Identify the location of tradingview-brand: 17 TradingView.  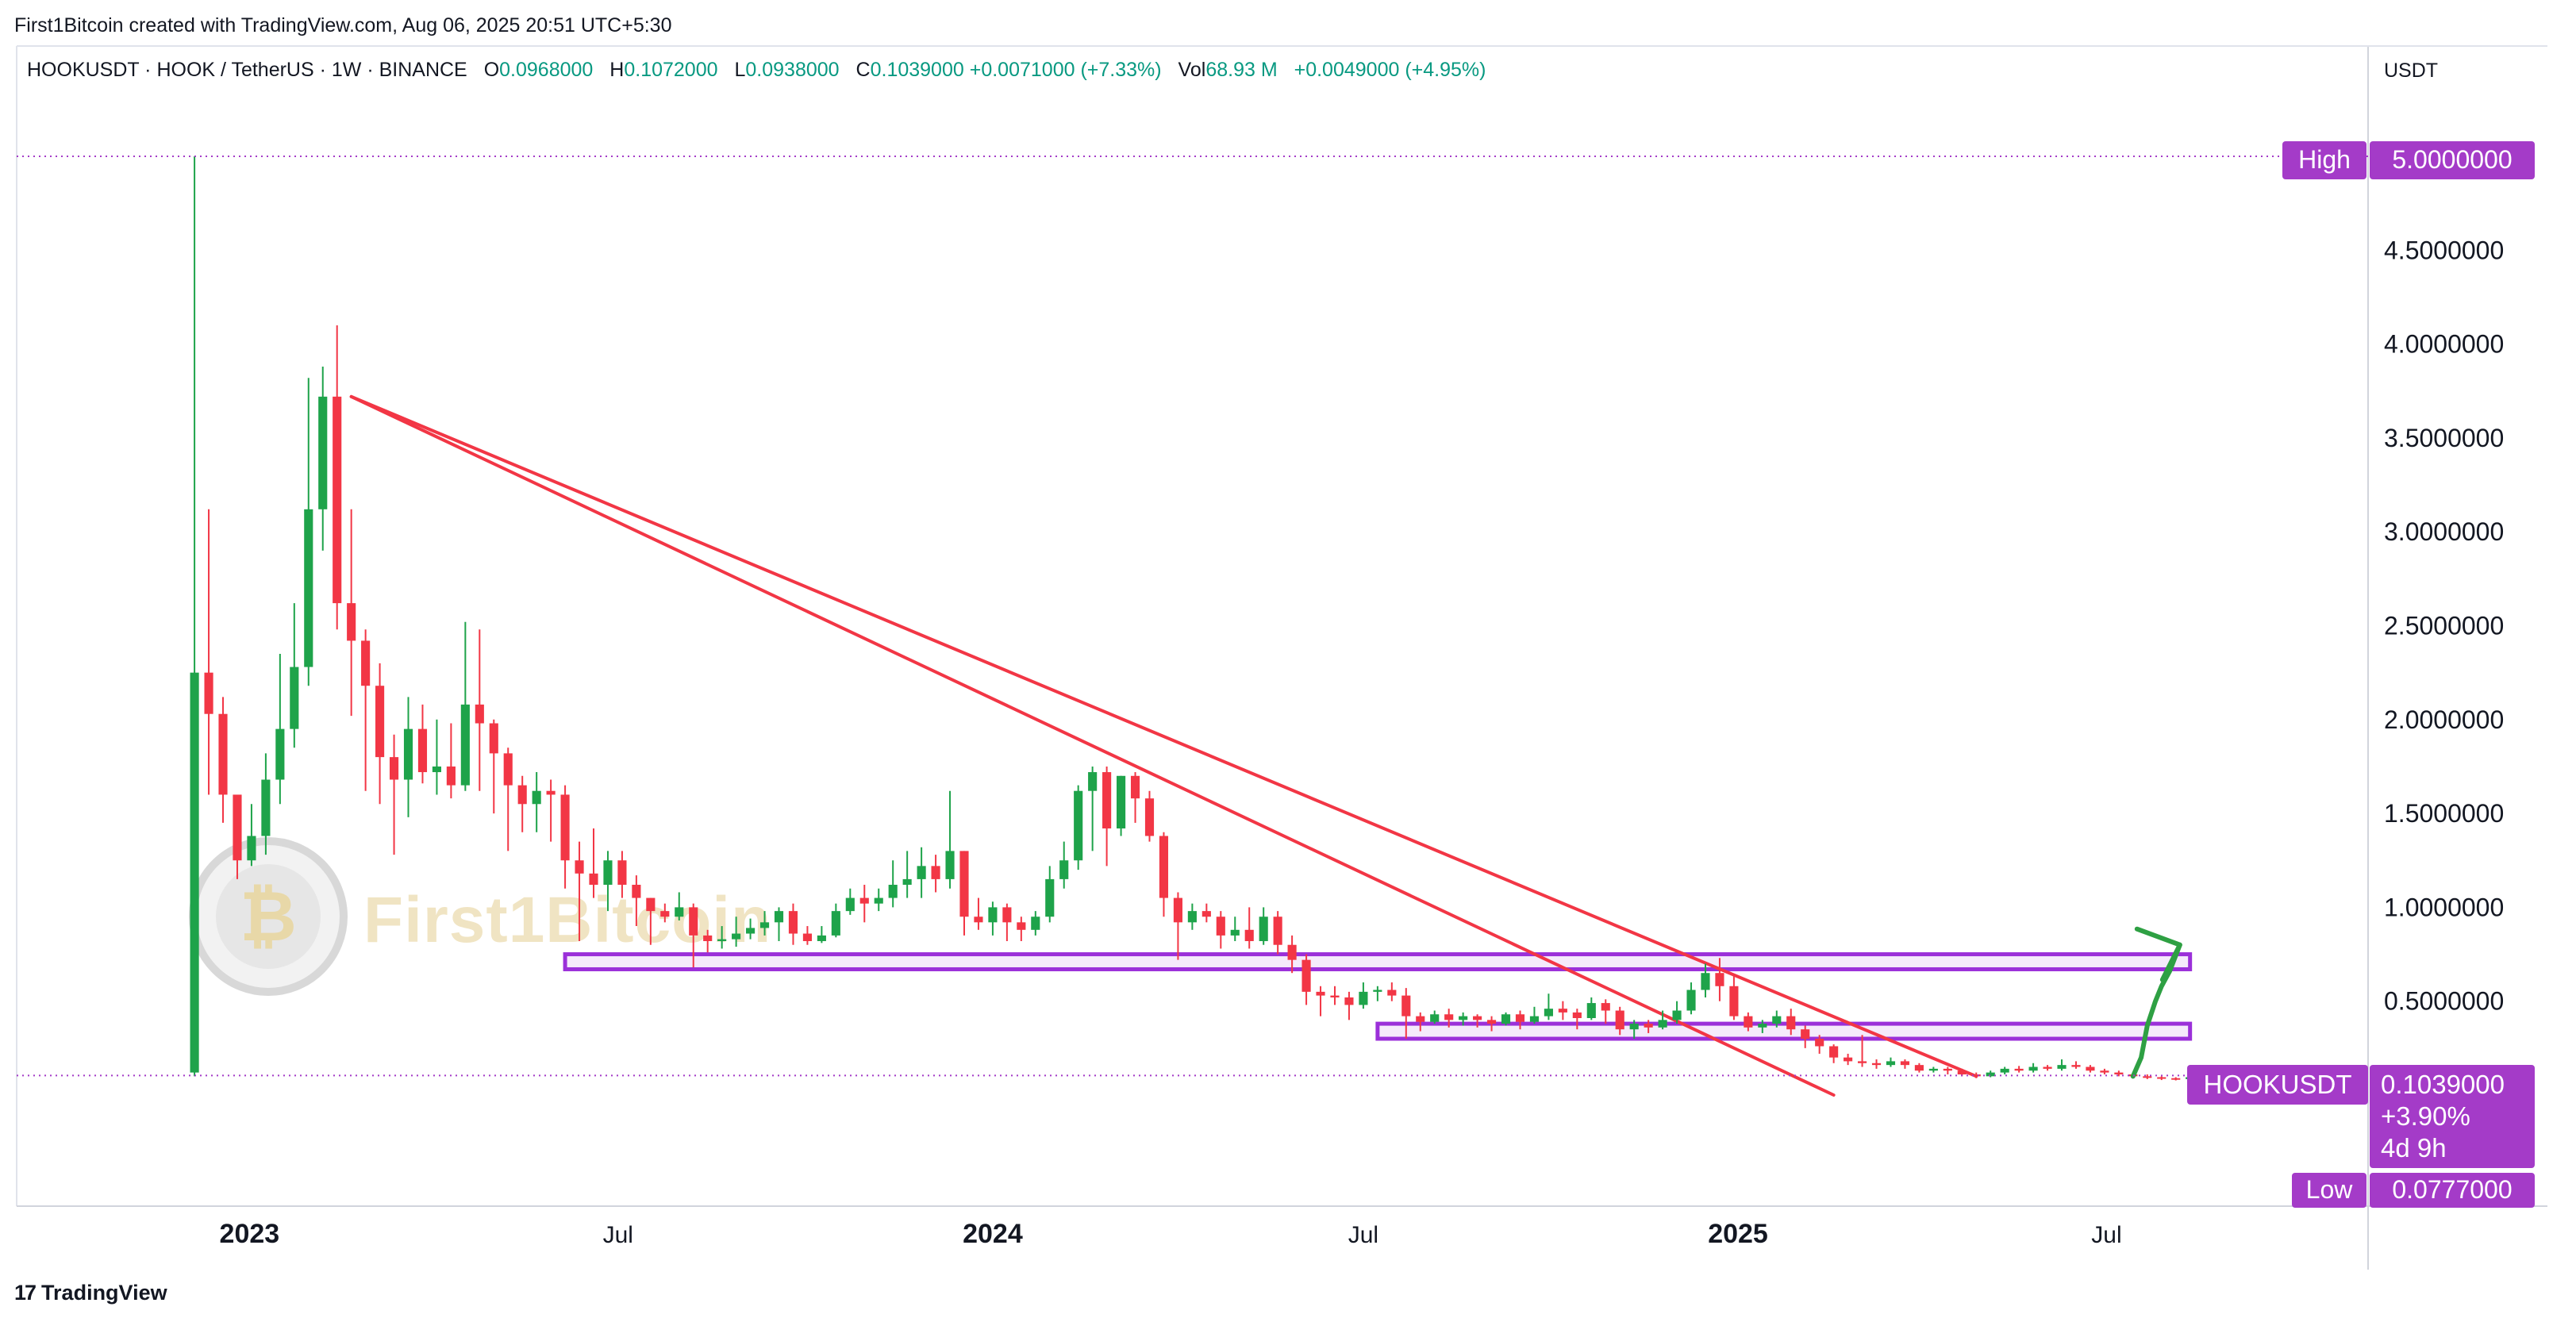
(90, 1293).